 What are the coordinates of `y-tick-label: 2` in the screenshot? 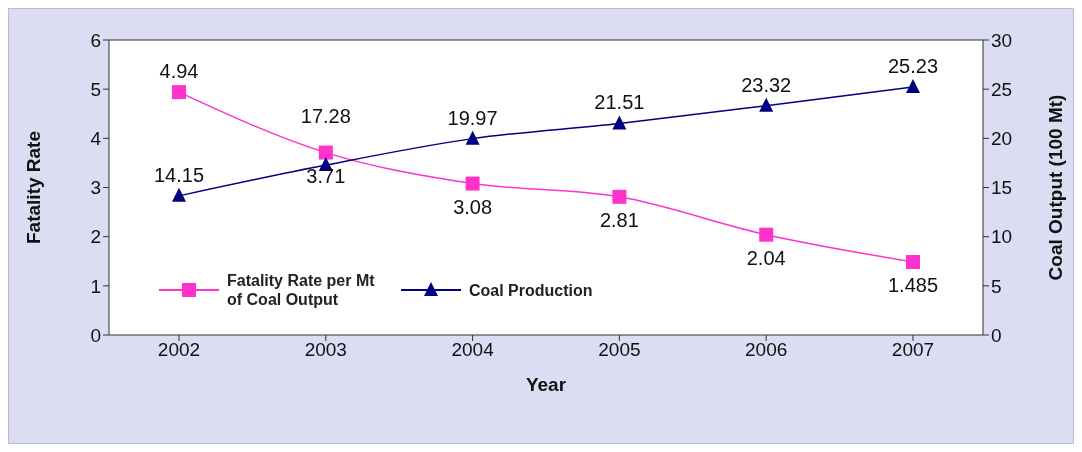 It's located at (95, 237).